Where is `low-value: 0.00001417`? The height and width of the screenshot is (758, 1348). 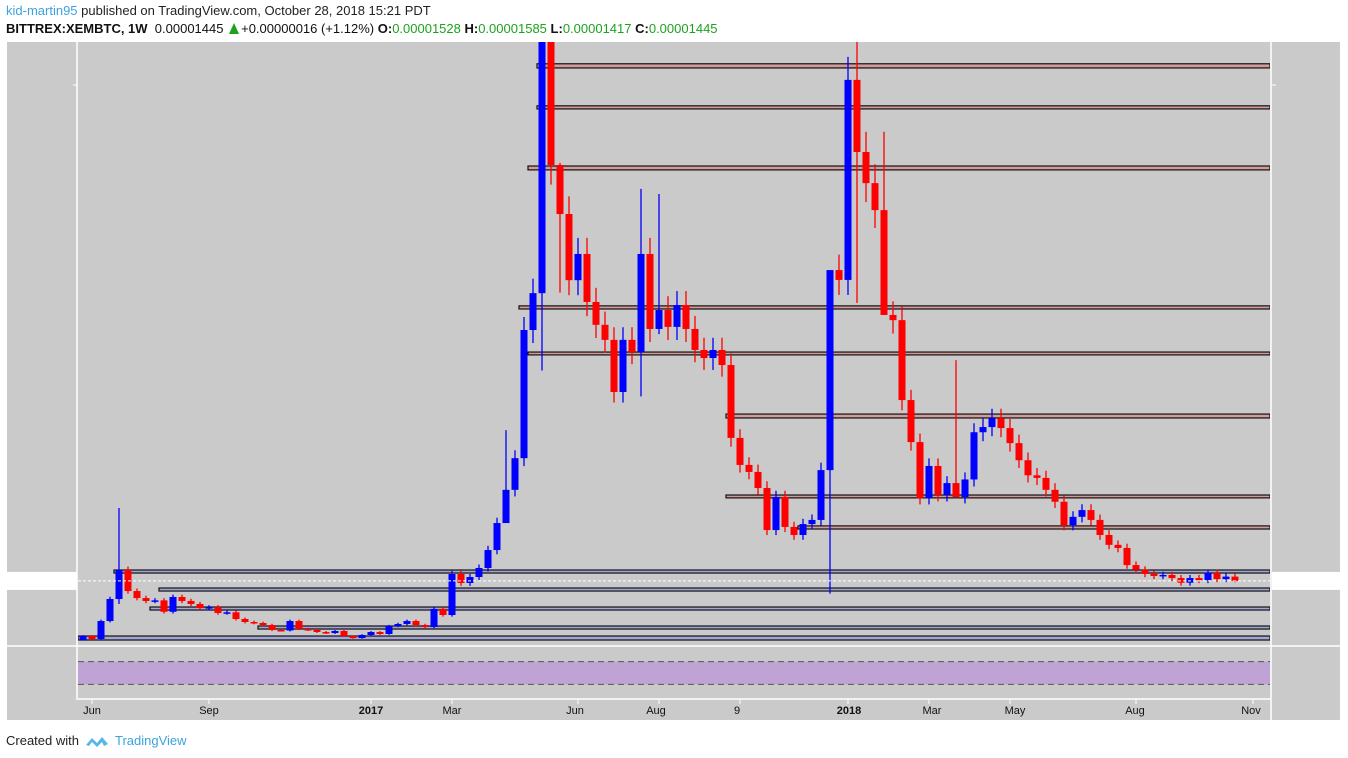 low-value: 0.00001417 is located at coordinates (597, 28).